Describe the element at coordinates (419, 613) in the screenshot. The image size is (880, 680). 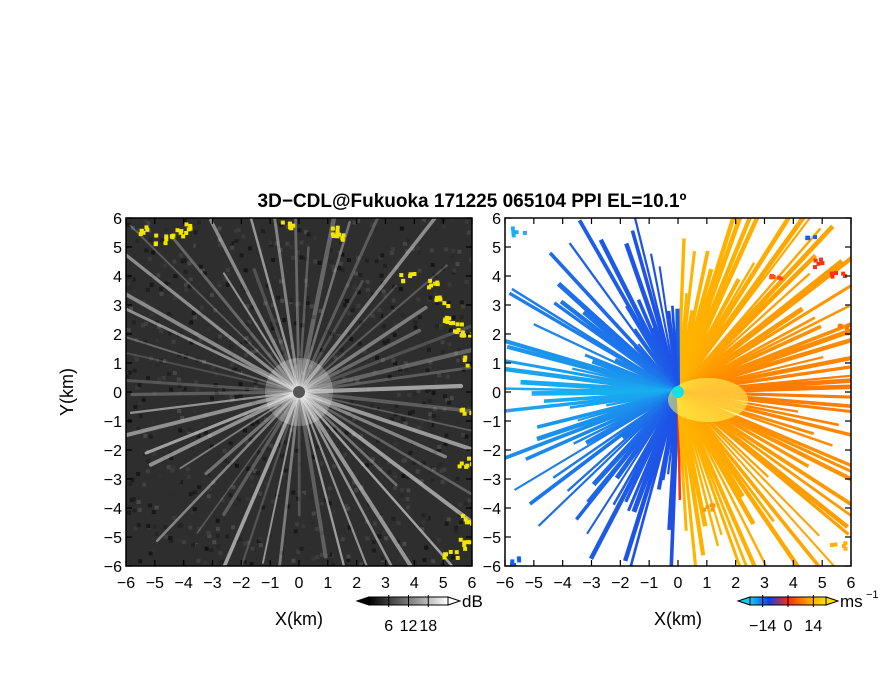
I see `snr-colorbar: 6 12 18 dB` at that location.